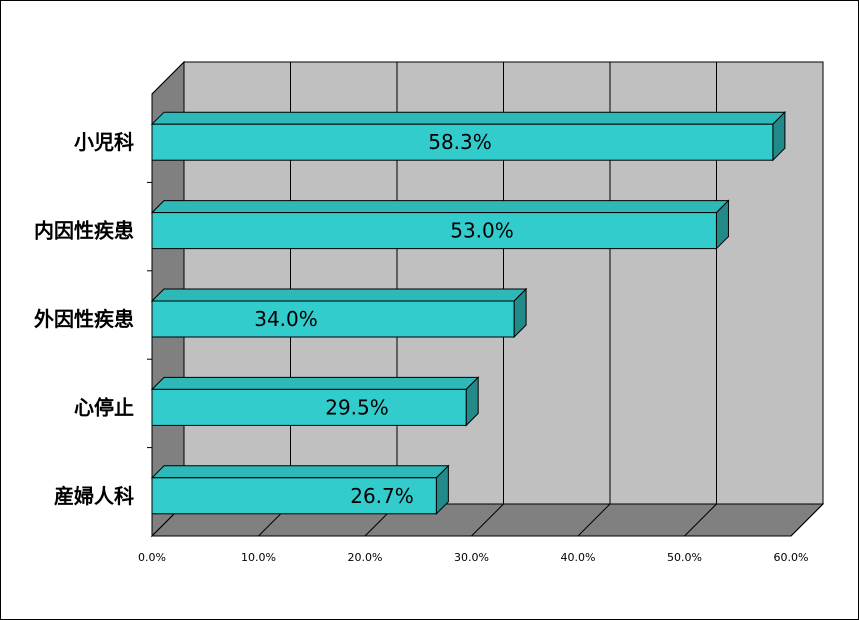  What do you see at coordinates (357, 407) in the screenshot?
I see `data-label: 29.5%` at bounding box center [357, 407].